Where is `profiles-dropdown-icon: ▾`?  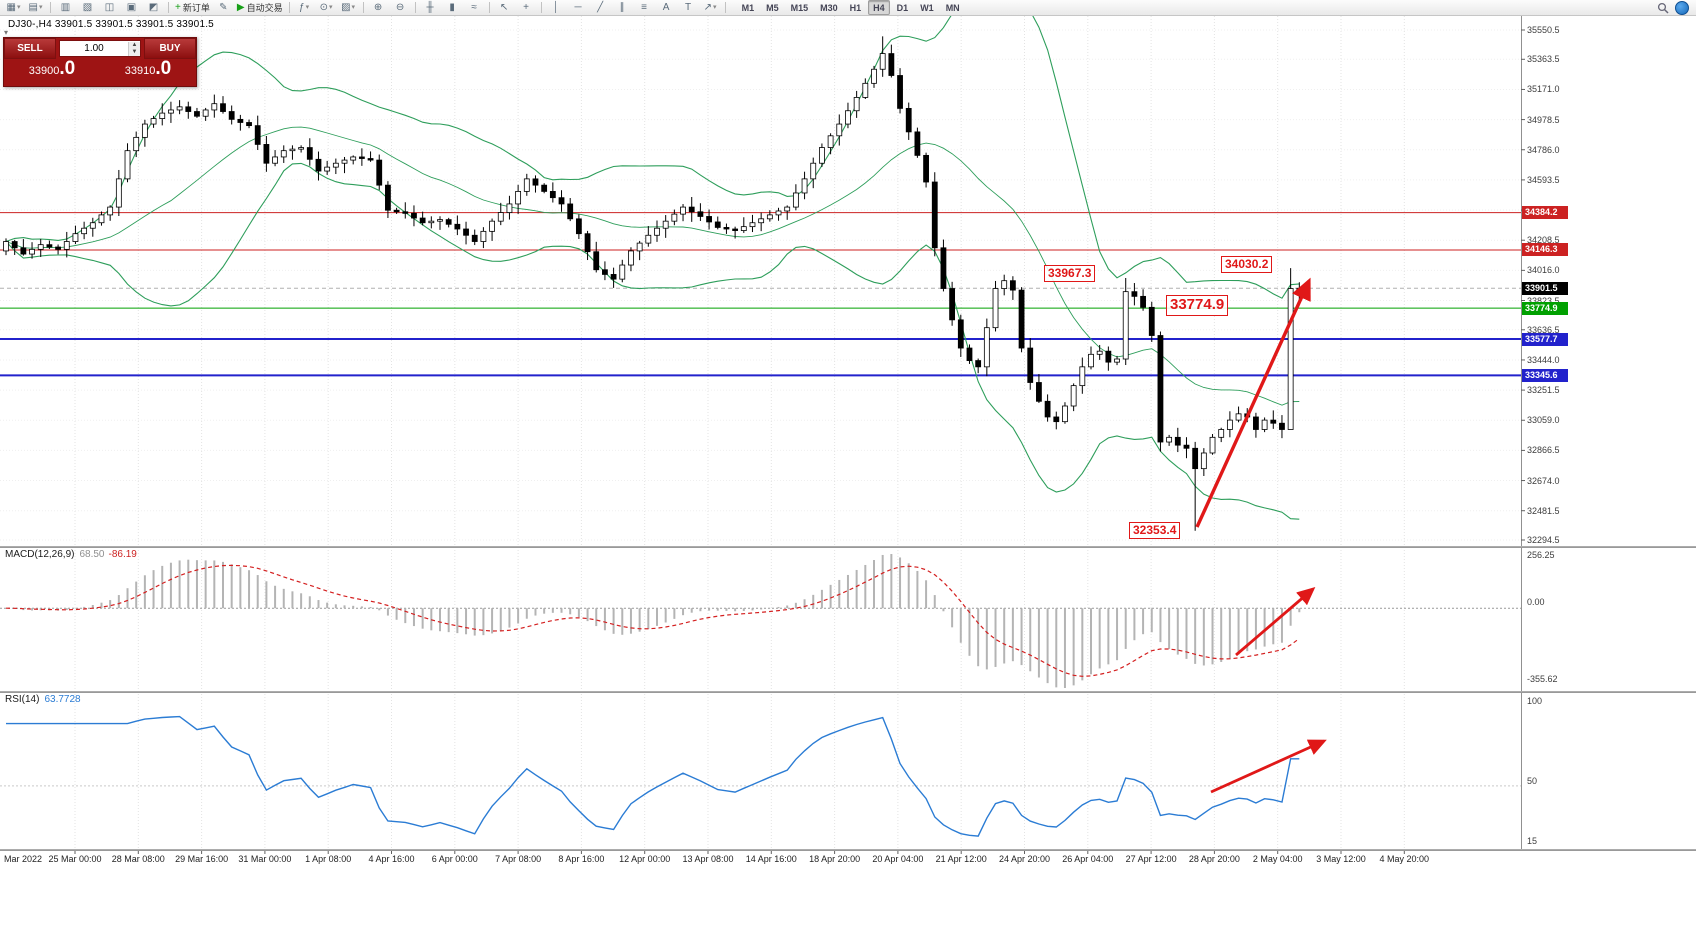
profiles-dropdown-icon: ▾ is located at coordinates (40, 7).